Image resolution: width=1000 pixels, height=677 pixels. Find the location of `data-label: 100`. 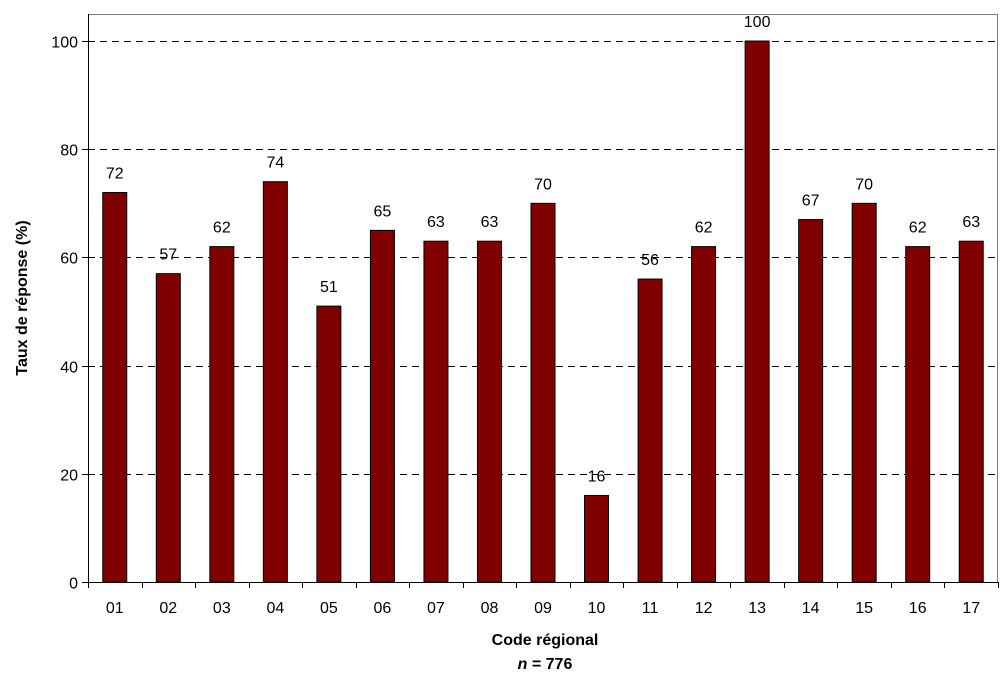

data-label: 100 is located at coordinates (757, 22).